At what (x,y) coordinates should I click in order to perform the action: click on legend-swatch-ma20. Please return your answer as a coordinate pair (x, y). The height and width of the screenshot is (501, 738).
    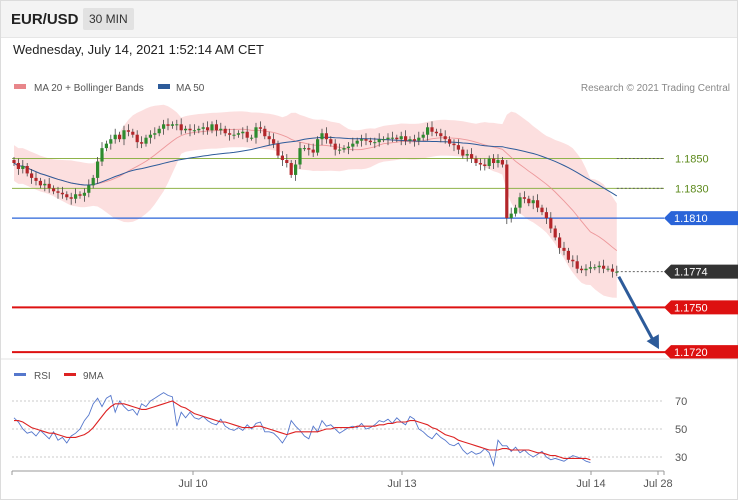
    Looking at the image, I should click on (20, 86).